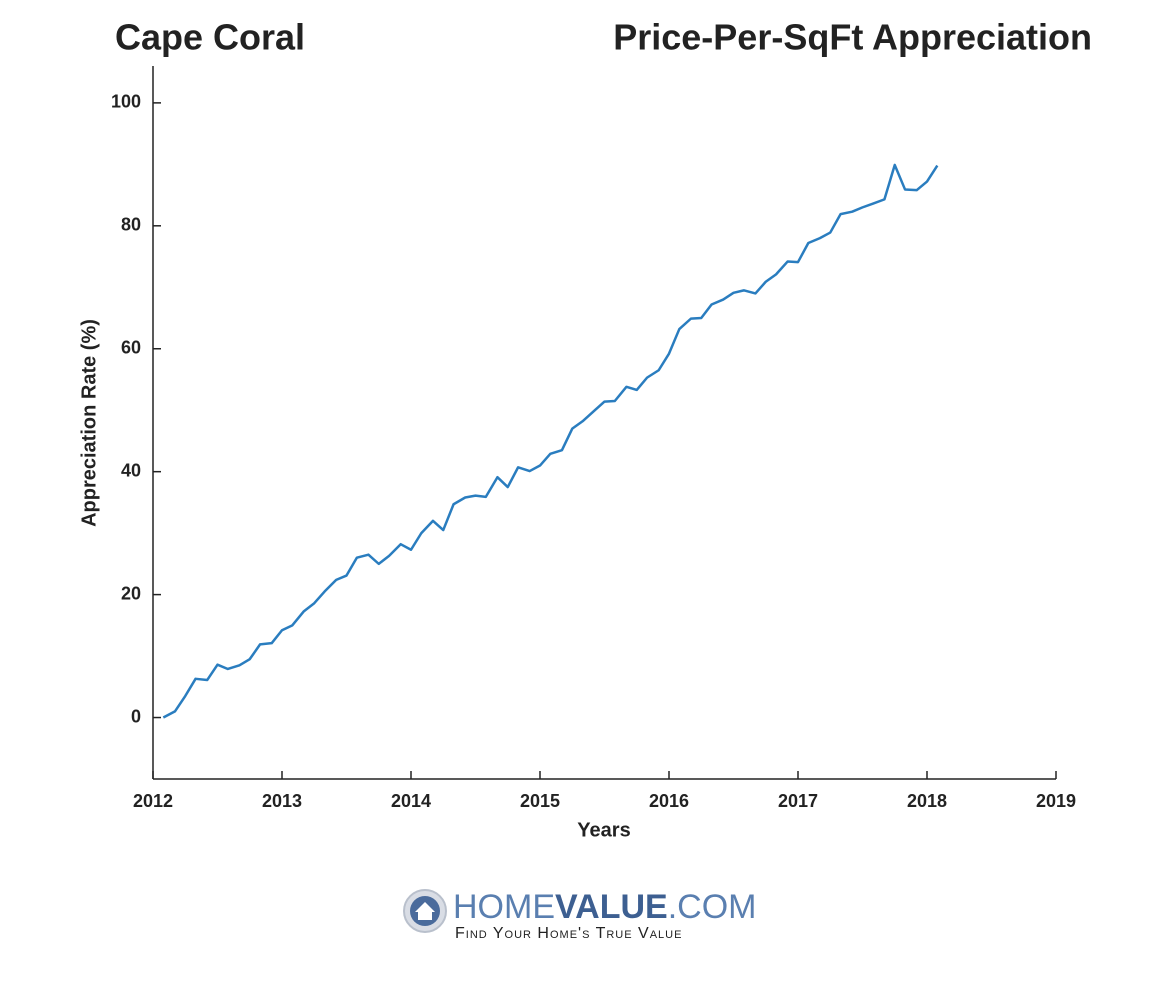 This screenshot has height=1000, width=1167. What do you see at coordinates (712, 907) in the screenshot?
I see `logo-part: .COM` at bounding box center [712, 907].